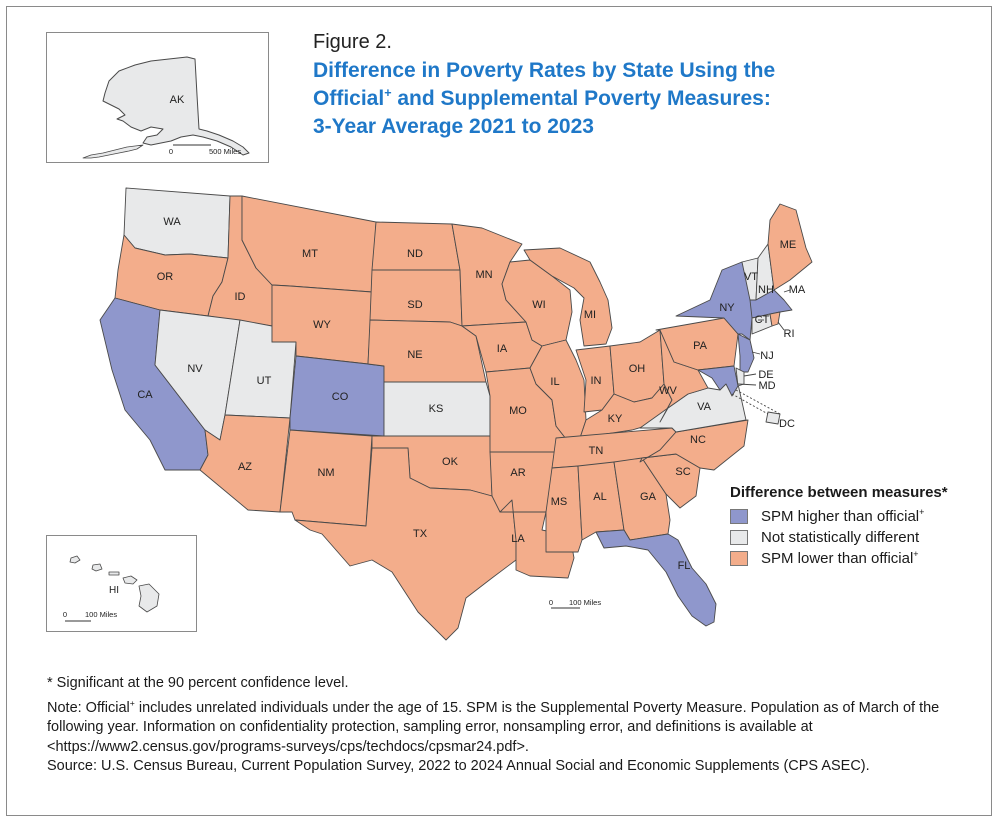  What do you see at coordinates (698, 440) in the screenshot?
I see `state-label-NC: NC` at bounding box center [698, 440].